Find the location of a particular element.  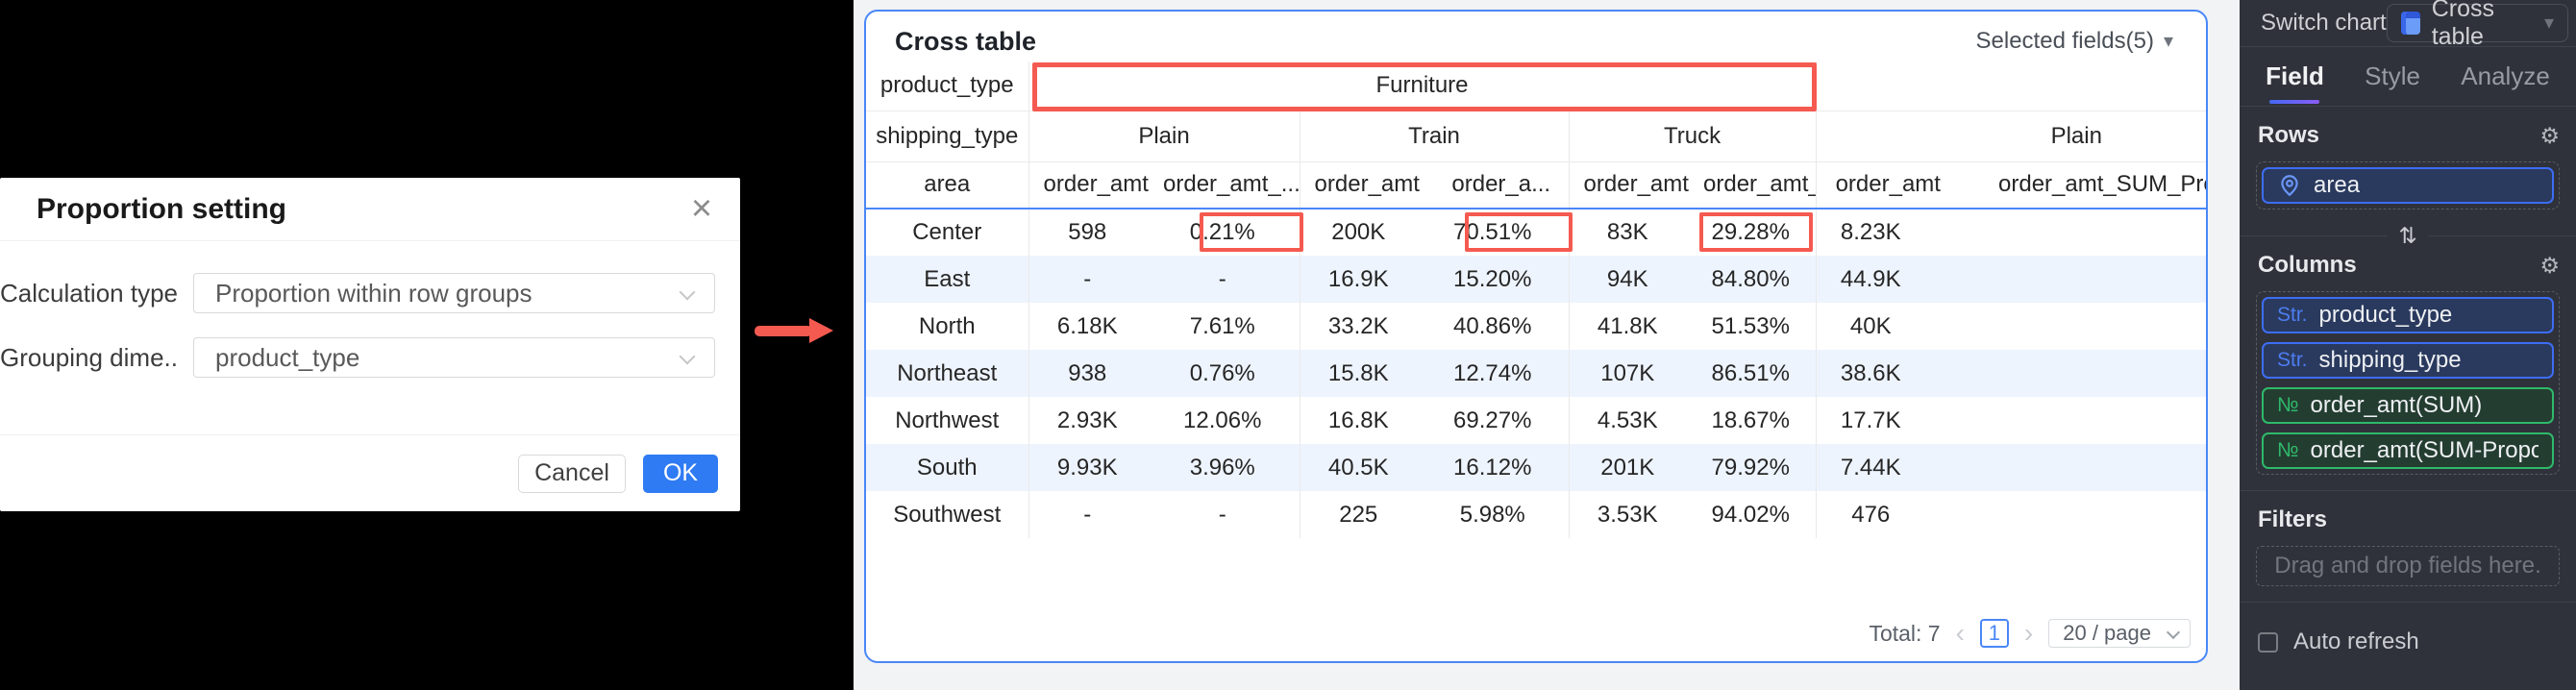

value-cell: 5.98% is located at coordinates (1502, 514).